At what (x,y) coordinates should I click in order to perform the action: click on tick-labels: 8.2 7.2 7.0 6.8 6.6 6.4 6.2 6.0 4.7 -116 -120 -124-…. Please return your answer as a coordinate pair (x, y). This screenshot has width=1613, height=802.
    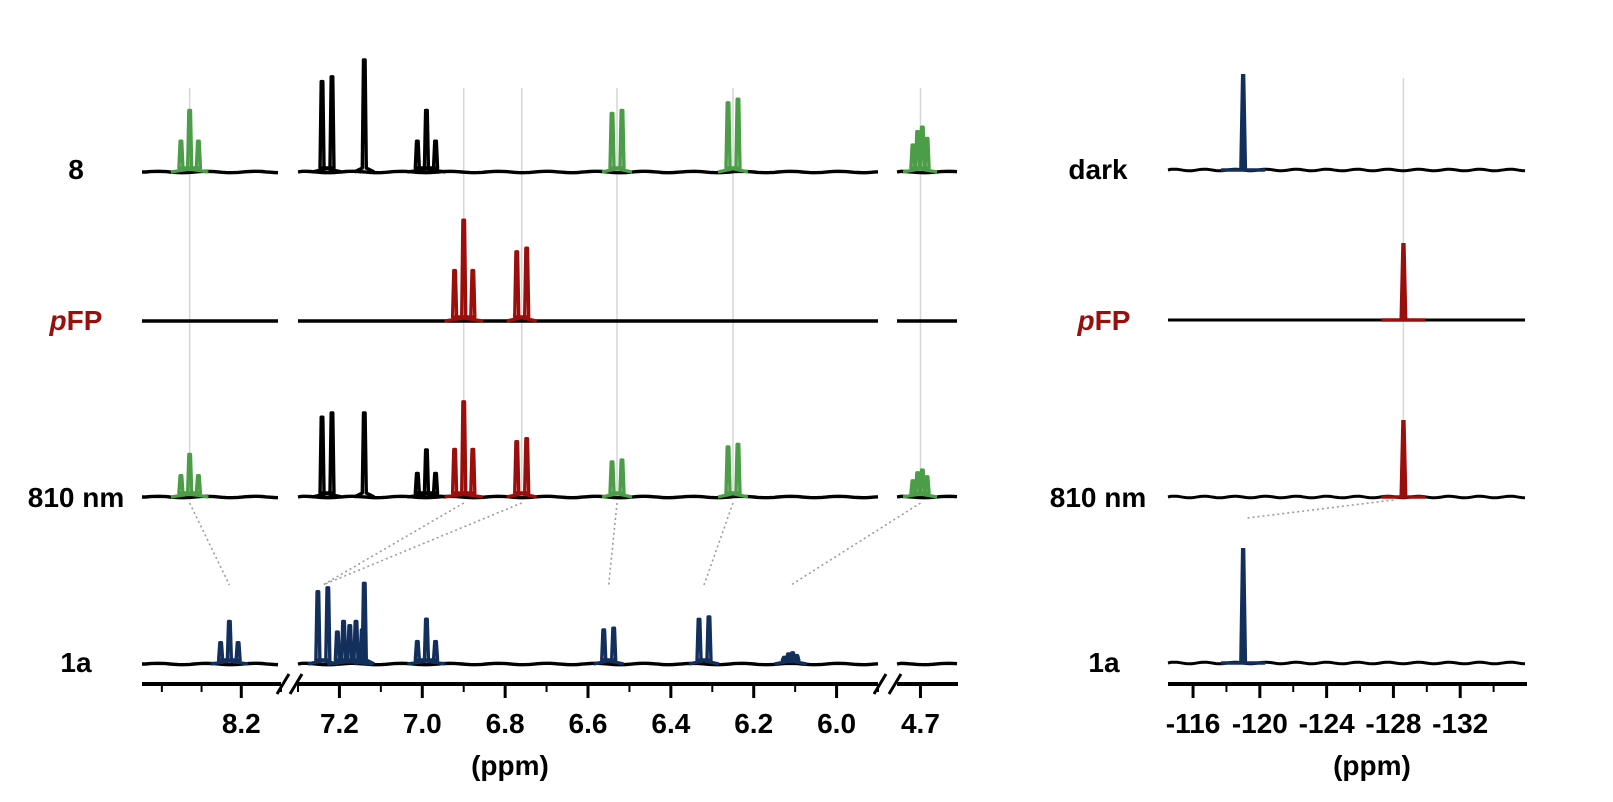
    Looking at the image, I should click on (855, 723).